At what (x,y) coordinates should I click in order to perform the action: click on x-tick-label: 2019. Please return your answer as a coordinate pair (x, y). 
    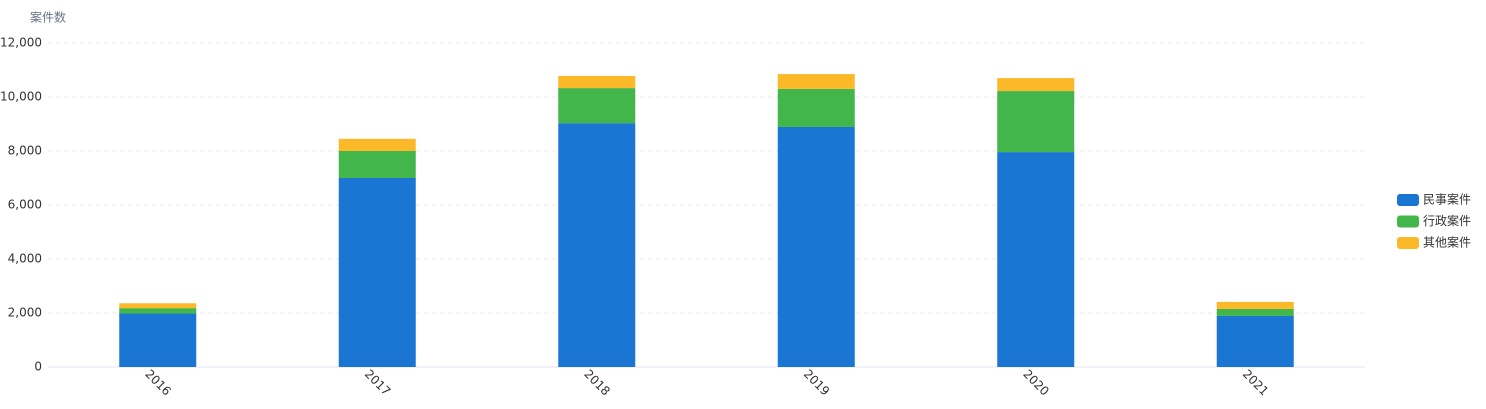
    Looking at the image, I should click on (816, 382).